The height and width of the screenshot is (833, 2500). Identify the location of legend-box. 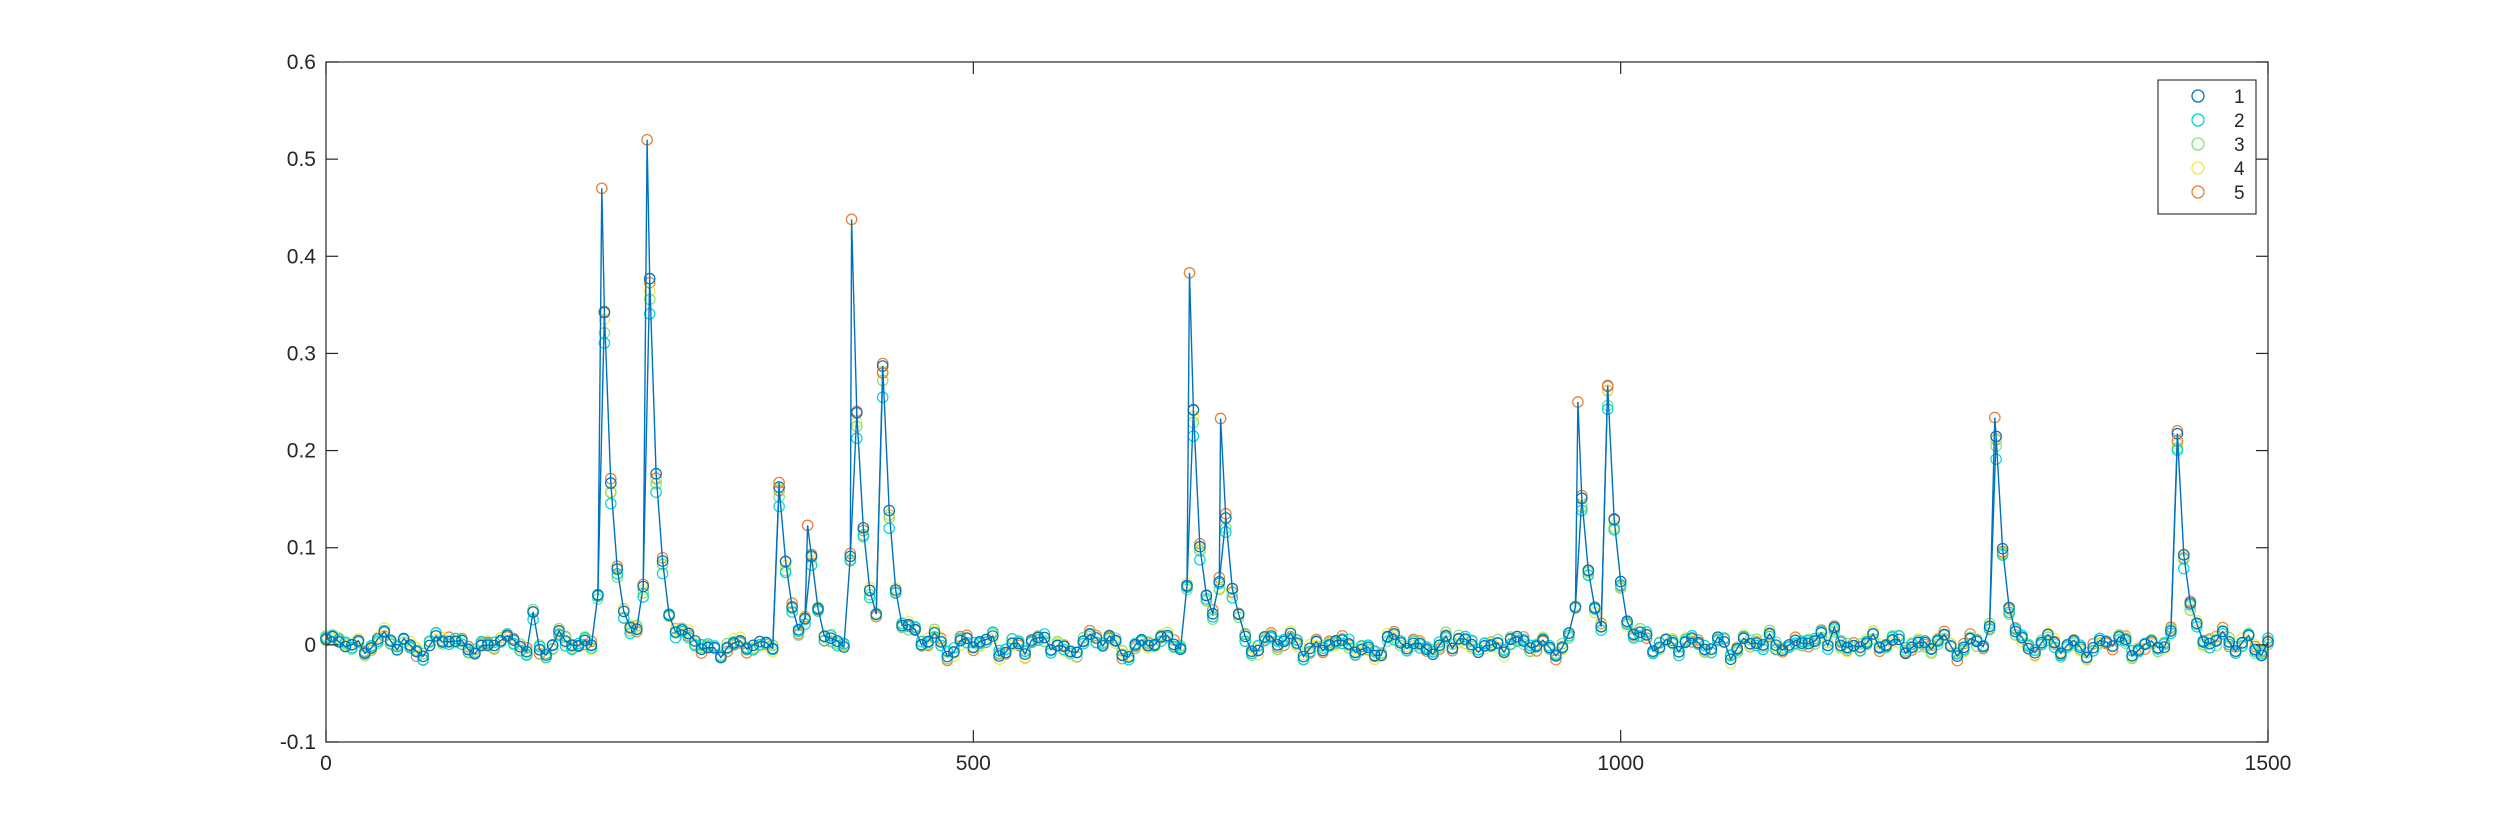
(2207, 147).